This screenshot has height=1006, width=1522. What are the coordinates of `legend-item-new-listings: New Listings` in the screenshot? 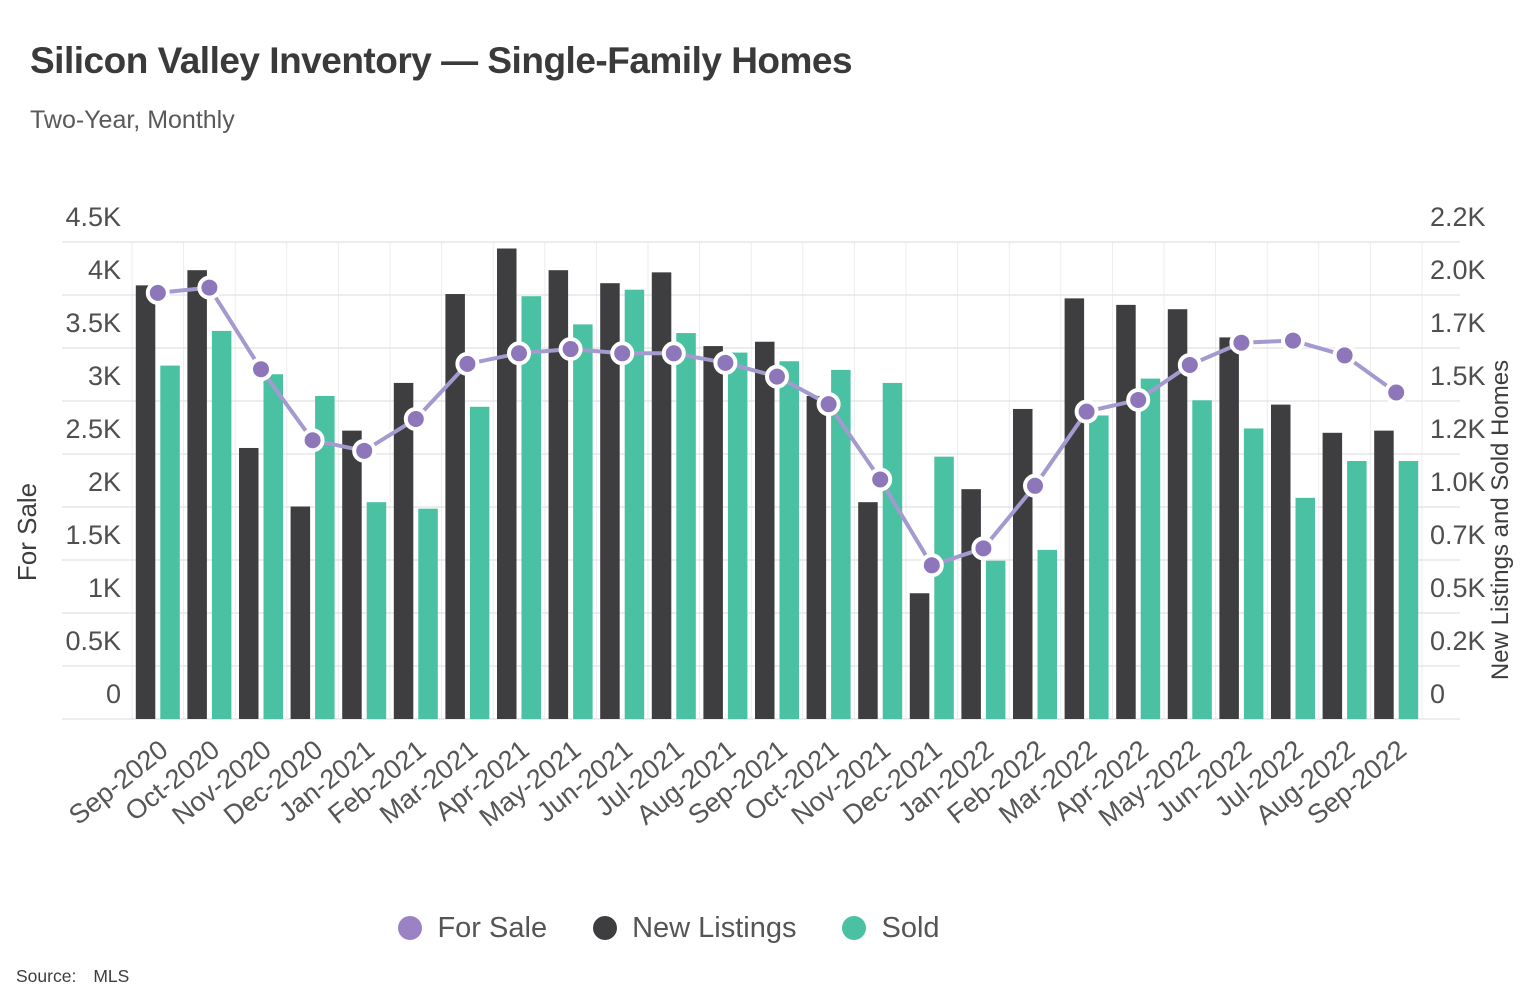 It's located at (694, 928).